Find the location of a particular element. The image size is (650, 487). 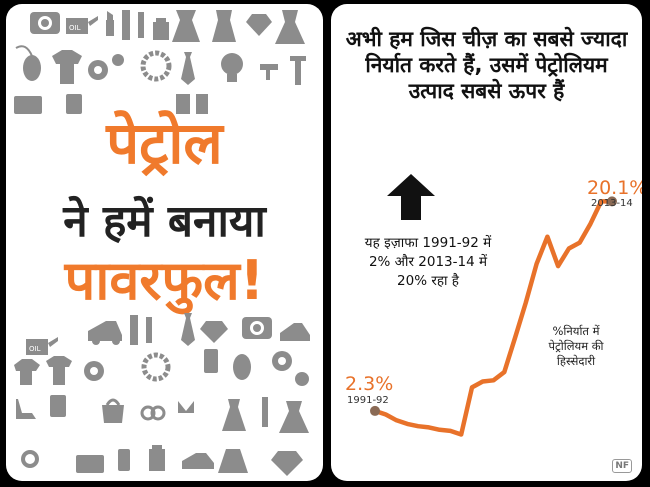

bag-icon is located at coordinates (113, 410).